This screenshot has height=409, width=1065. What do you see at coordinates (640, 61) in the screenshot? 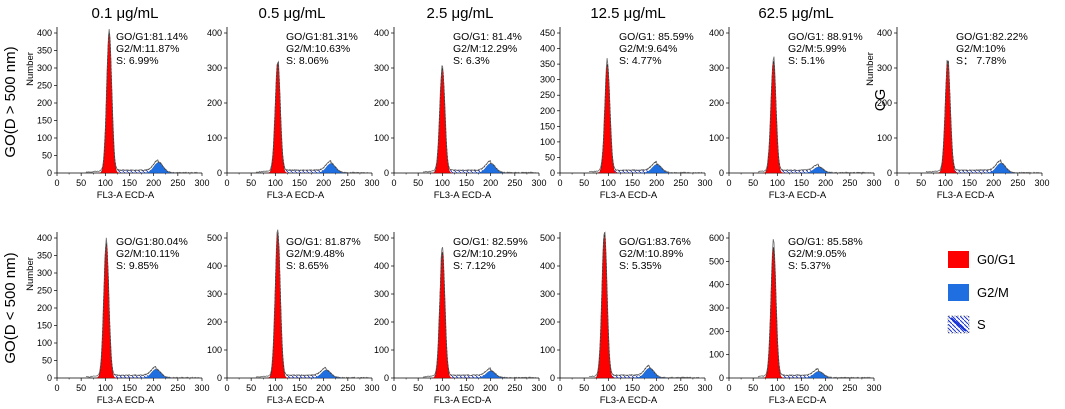
I see `phase-statistic: S: 4.77%` at bounding box center [640, 61].